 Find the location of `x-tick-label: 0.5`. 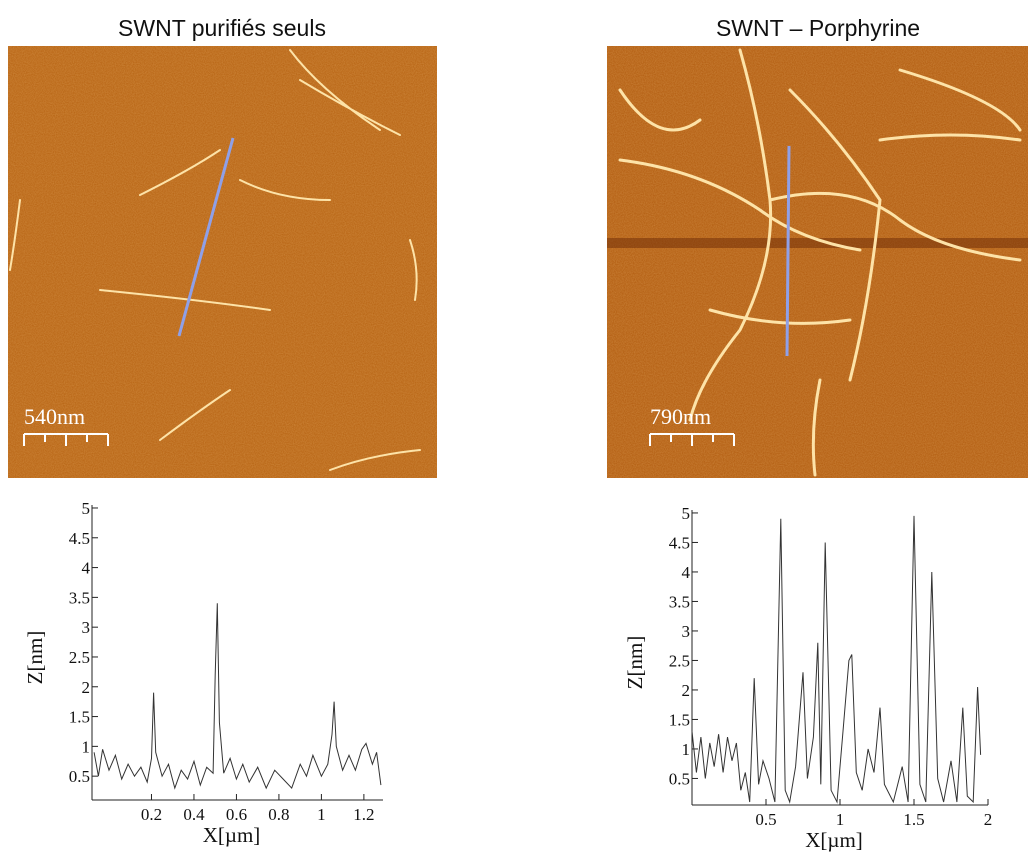

x-tick-label: 0.5 is located at coordinates (765, 819).